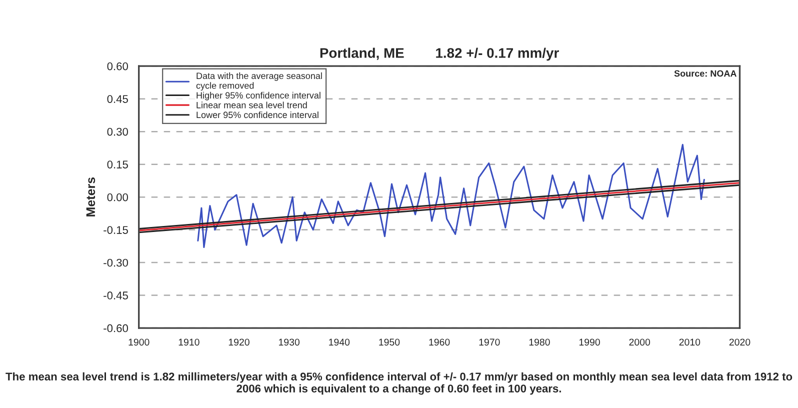  I want to click on legend-label: Higher 95% confidence interval, so click(258, 96).